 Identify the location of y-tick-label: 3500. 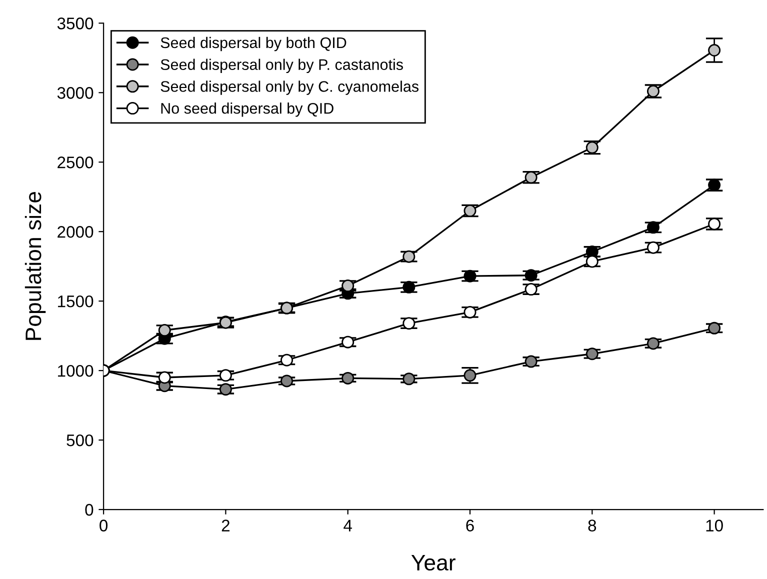
(75, 24).